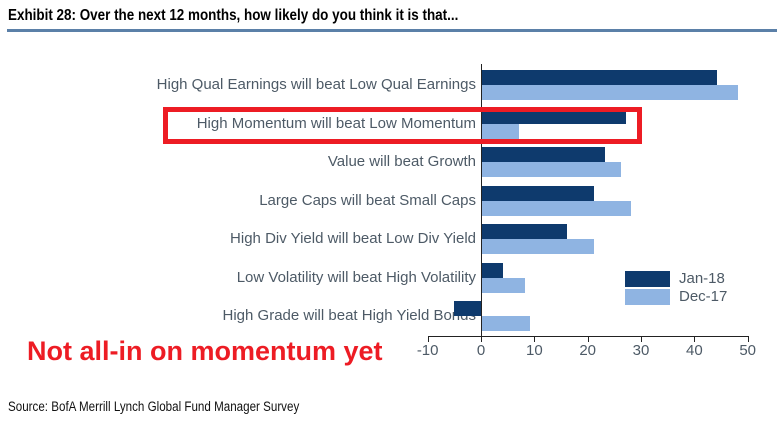 The width and height of the screenshot is (784, 435). What do you see at coordinates (356, 277) in the screenshot?
I see `category-label: Low Volatility will beat High Volatility` at bounding box center [356, 277].